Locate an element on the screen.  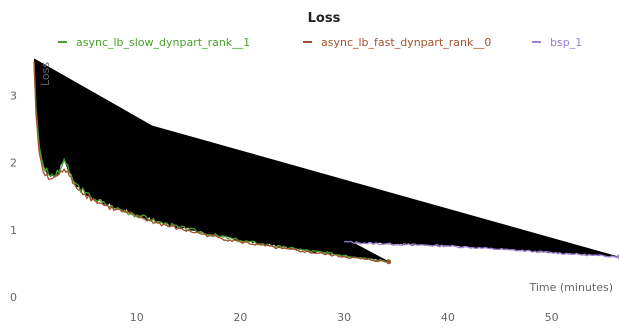
x-tick-label-3: 40 is located at coordinates (448, 317).